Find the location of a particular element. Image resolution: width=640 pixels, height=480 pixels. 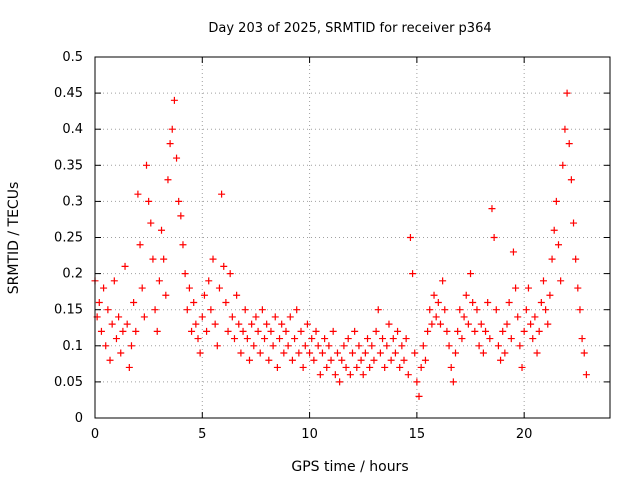

y-axis-title: SRMTID / TECUs is located at coordinates (14, 238).